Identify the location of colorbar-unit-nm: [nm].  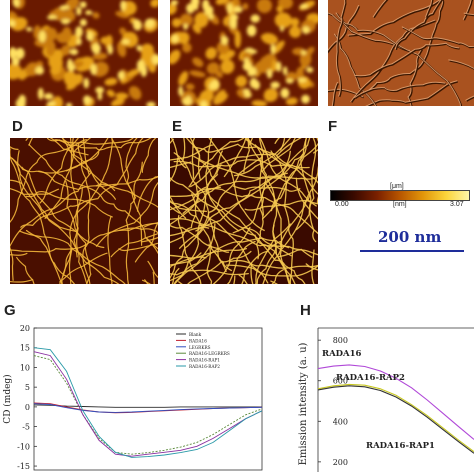
(400, 204).